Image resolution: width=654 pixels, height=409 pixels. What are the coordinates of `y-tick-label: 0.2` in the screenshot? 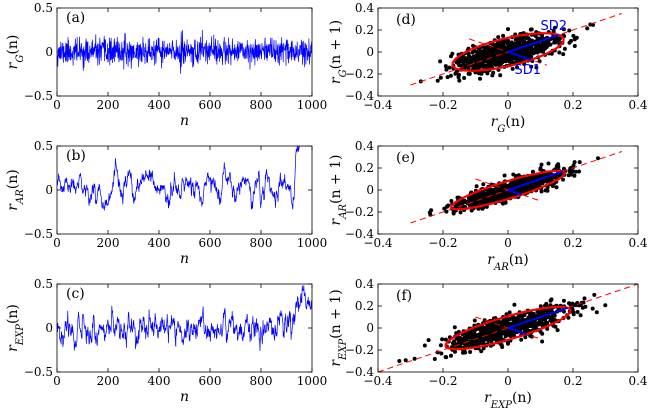 It's located at (364, 30).